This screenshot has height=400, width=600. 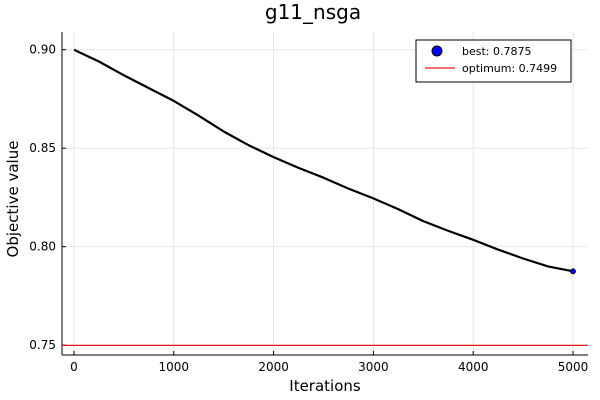 I want to click on legend-label-optimum: optimum: 0.7499, so click(x=509, y=68).